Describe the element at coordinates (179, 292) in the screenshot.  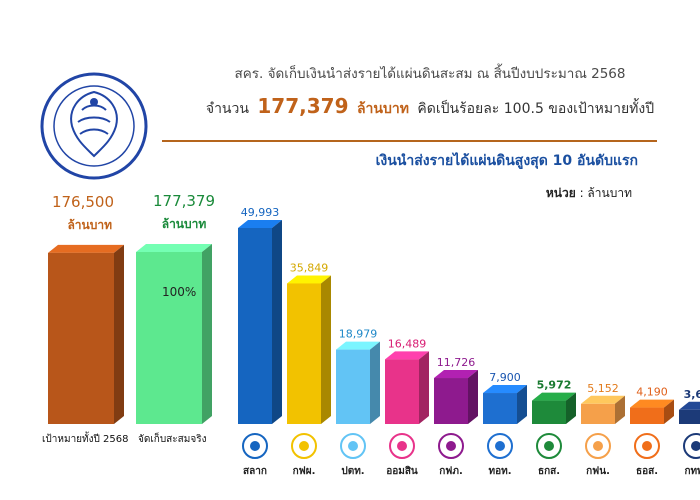
I see `summary-inner-label: 100%` at that location.